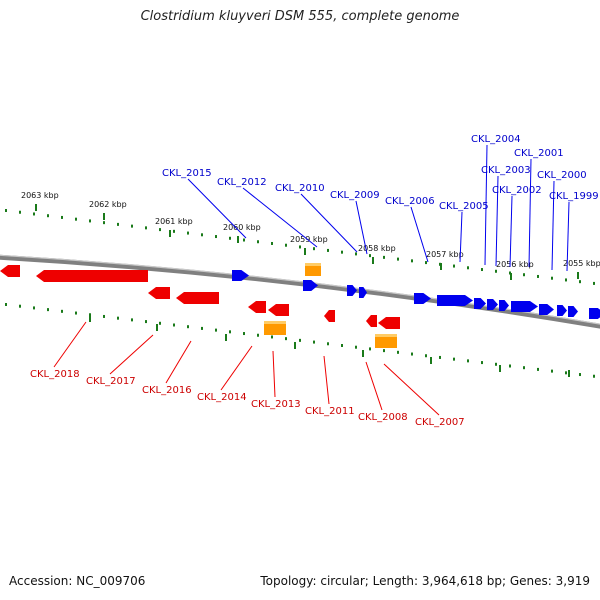 This screenshot has width=600, height=600. I want to click on kbp-label: 2056 kbp, so click(515, 264).